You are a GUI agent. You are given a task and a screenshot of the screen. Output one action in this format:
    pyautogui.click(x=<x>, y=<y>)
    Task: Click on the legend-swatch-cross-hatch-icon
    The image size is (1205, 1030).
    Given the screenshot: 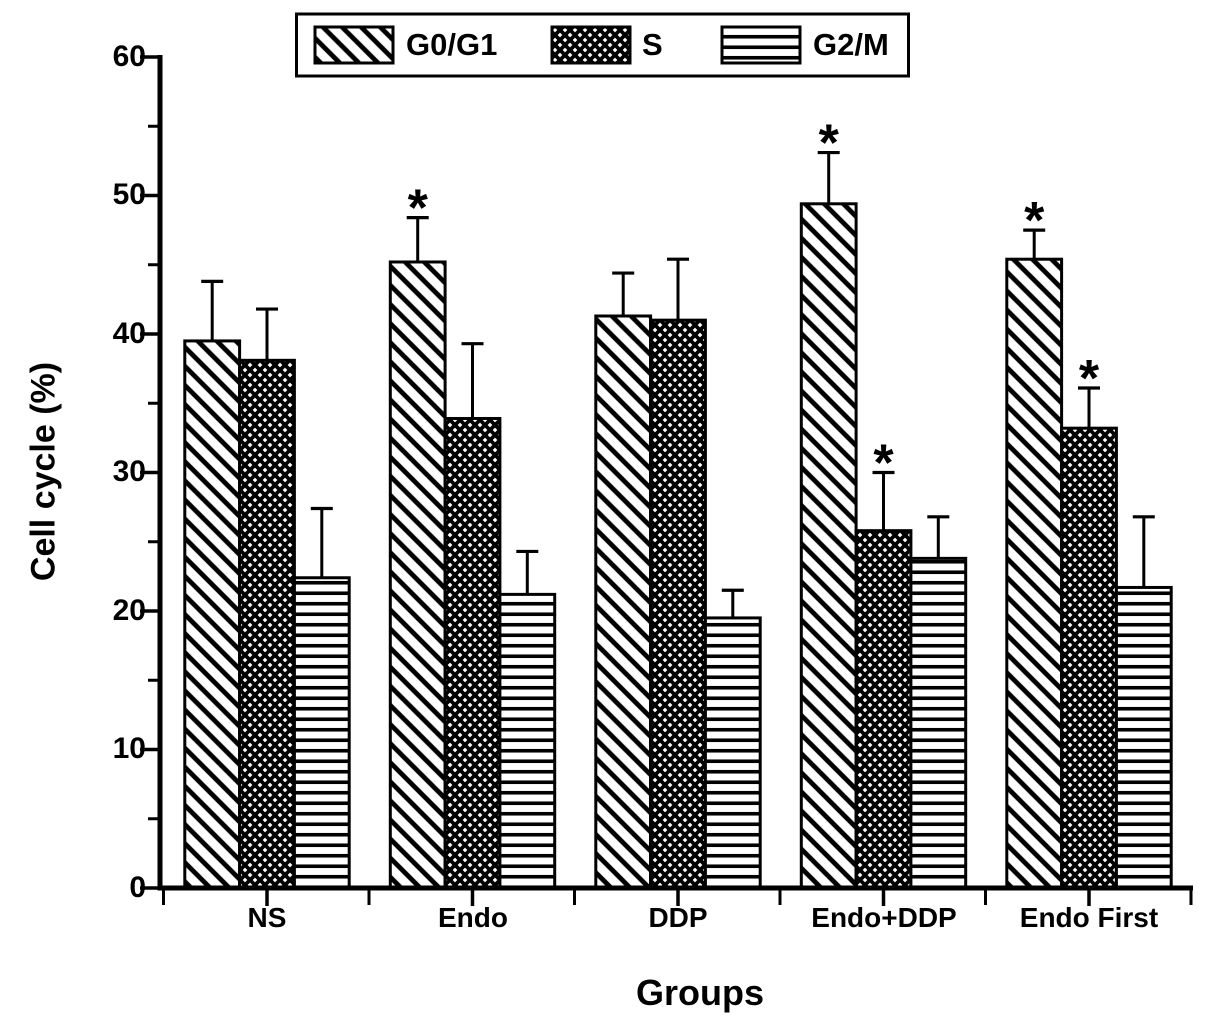 What is the action you would take?
    pyautogui.click(x=591, y=45)
    